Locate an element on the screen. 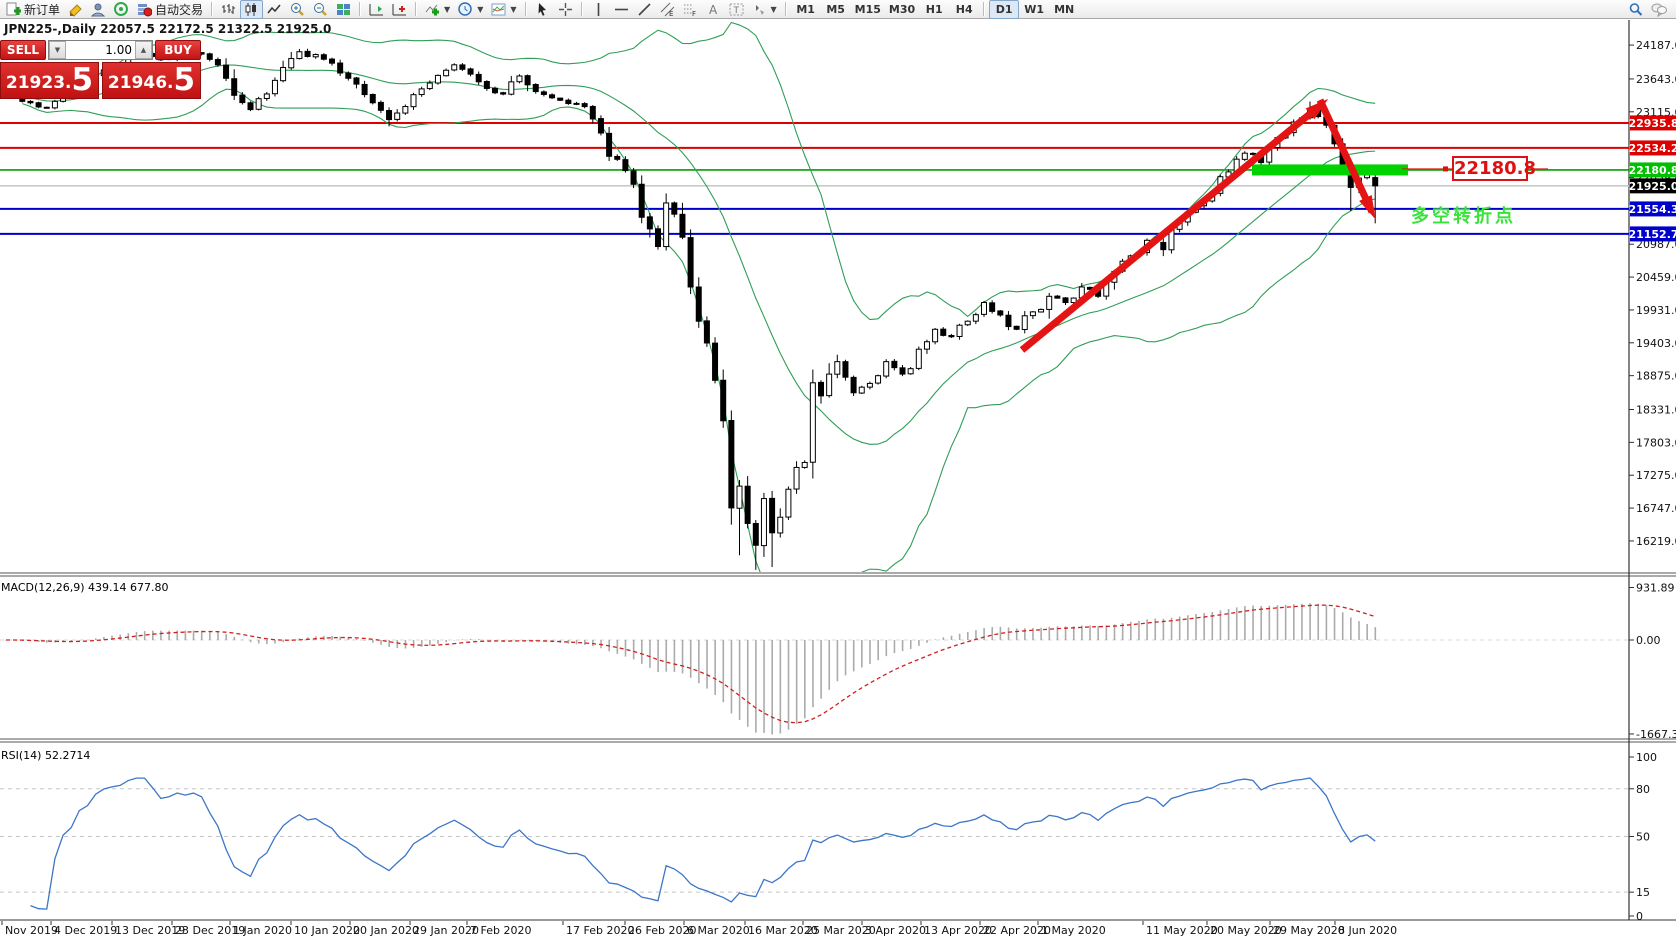 The height and width of the screenshot is (940, 1676). svg-text: 80 is located at coordinates (1643, 789).